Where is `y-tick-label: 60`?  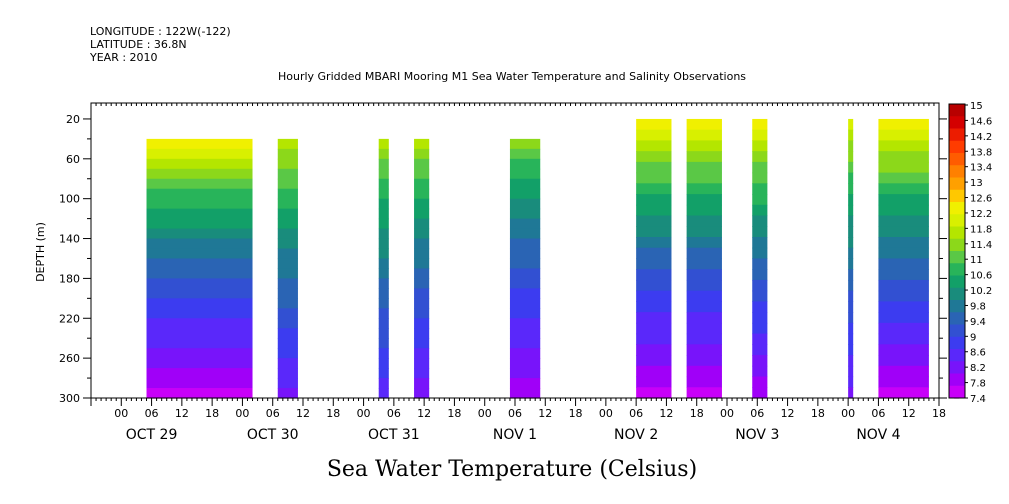
y-tick-label: 60 is located at coordinates (73, 159).